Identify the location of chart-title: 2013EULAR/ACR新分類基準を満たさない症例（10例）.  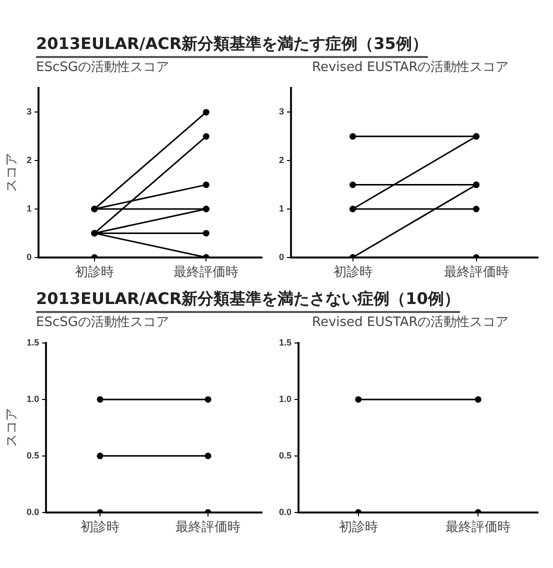
(248, 301).